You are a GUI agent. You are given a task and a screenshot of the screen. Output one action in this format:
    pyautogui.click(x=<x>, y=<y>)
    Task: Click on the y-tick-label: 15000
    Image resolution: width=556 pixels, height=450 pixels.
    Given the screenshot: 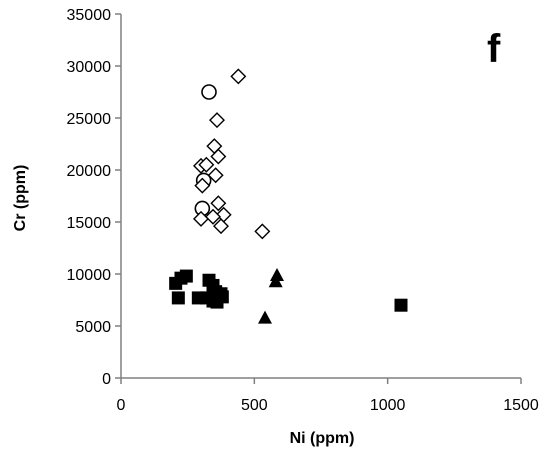 What is the action you would take?
    pyautogui.click(x=89, y=223)
    